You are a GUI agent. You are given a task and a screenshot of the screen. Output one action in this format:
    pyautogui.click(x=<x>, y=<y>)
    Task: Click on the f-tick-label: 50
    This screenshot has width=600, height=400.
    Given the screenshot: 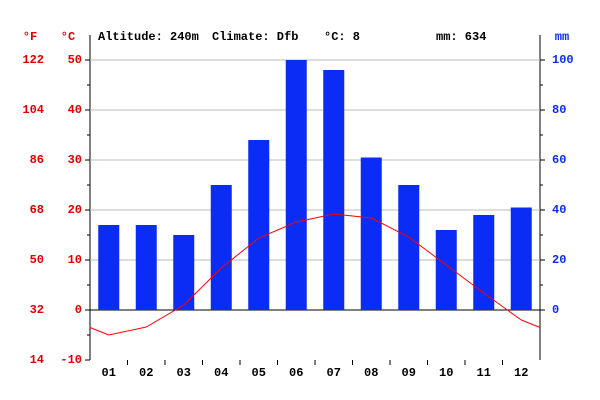 What is the action you would take?
    pyautogui.click(x=37, y=260)
    